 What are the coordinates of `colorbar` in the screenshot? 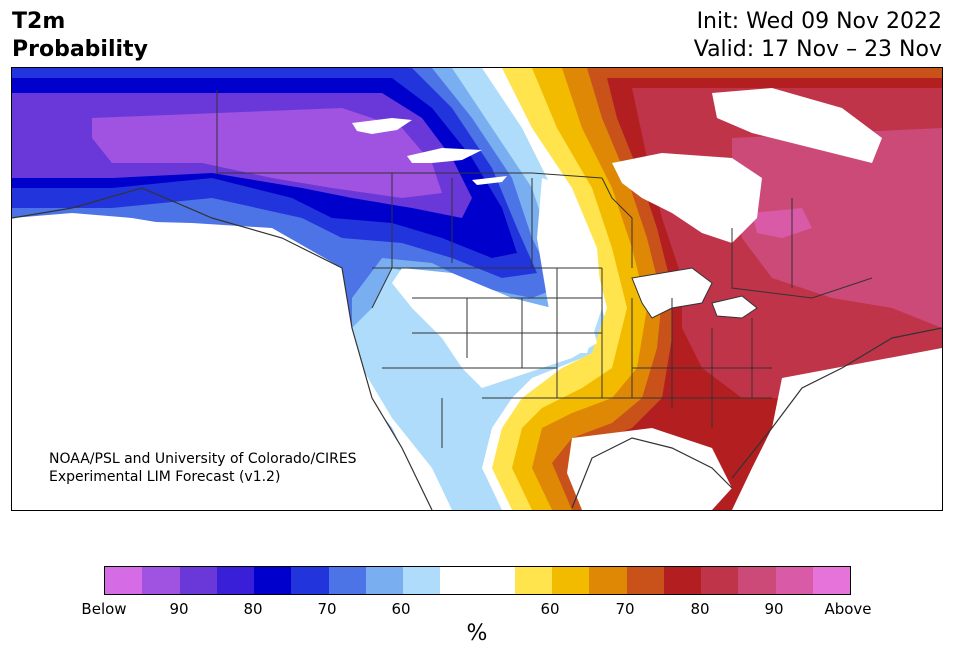 It's located at (477, 580).